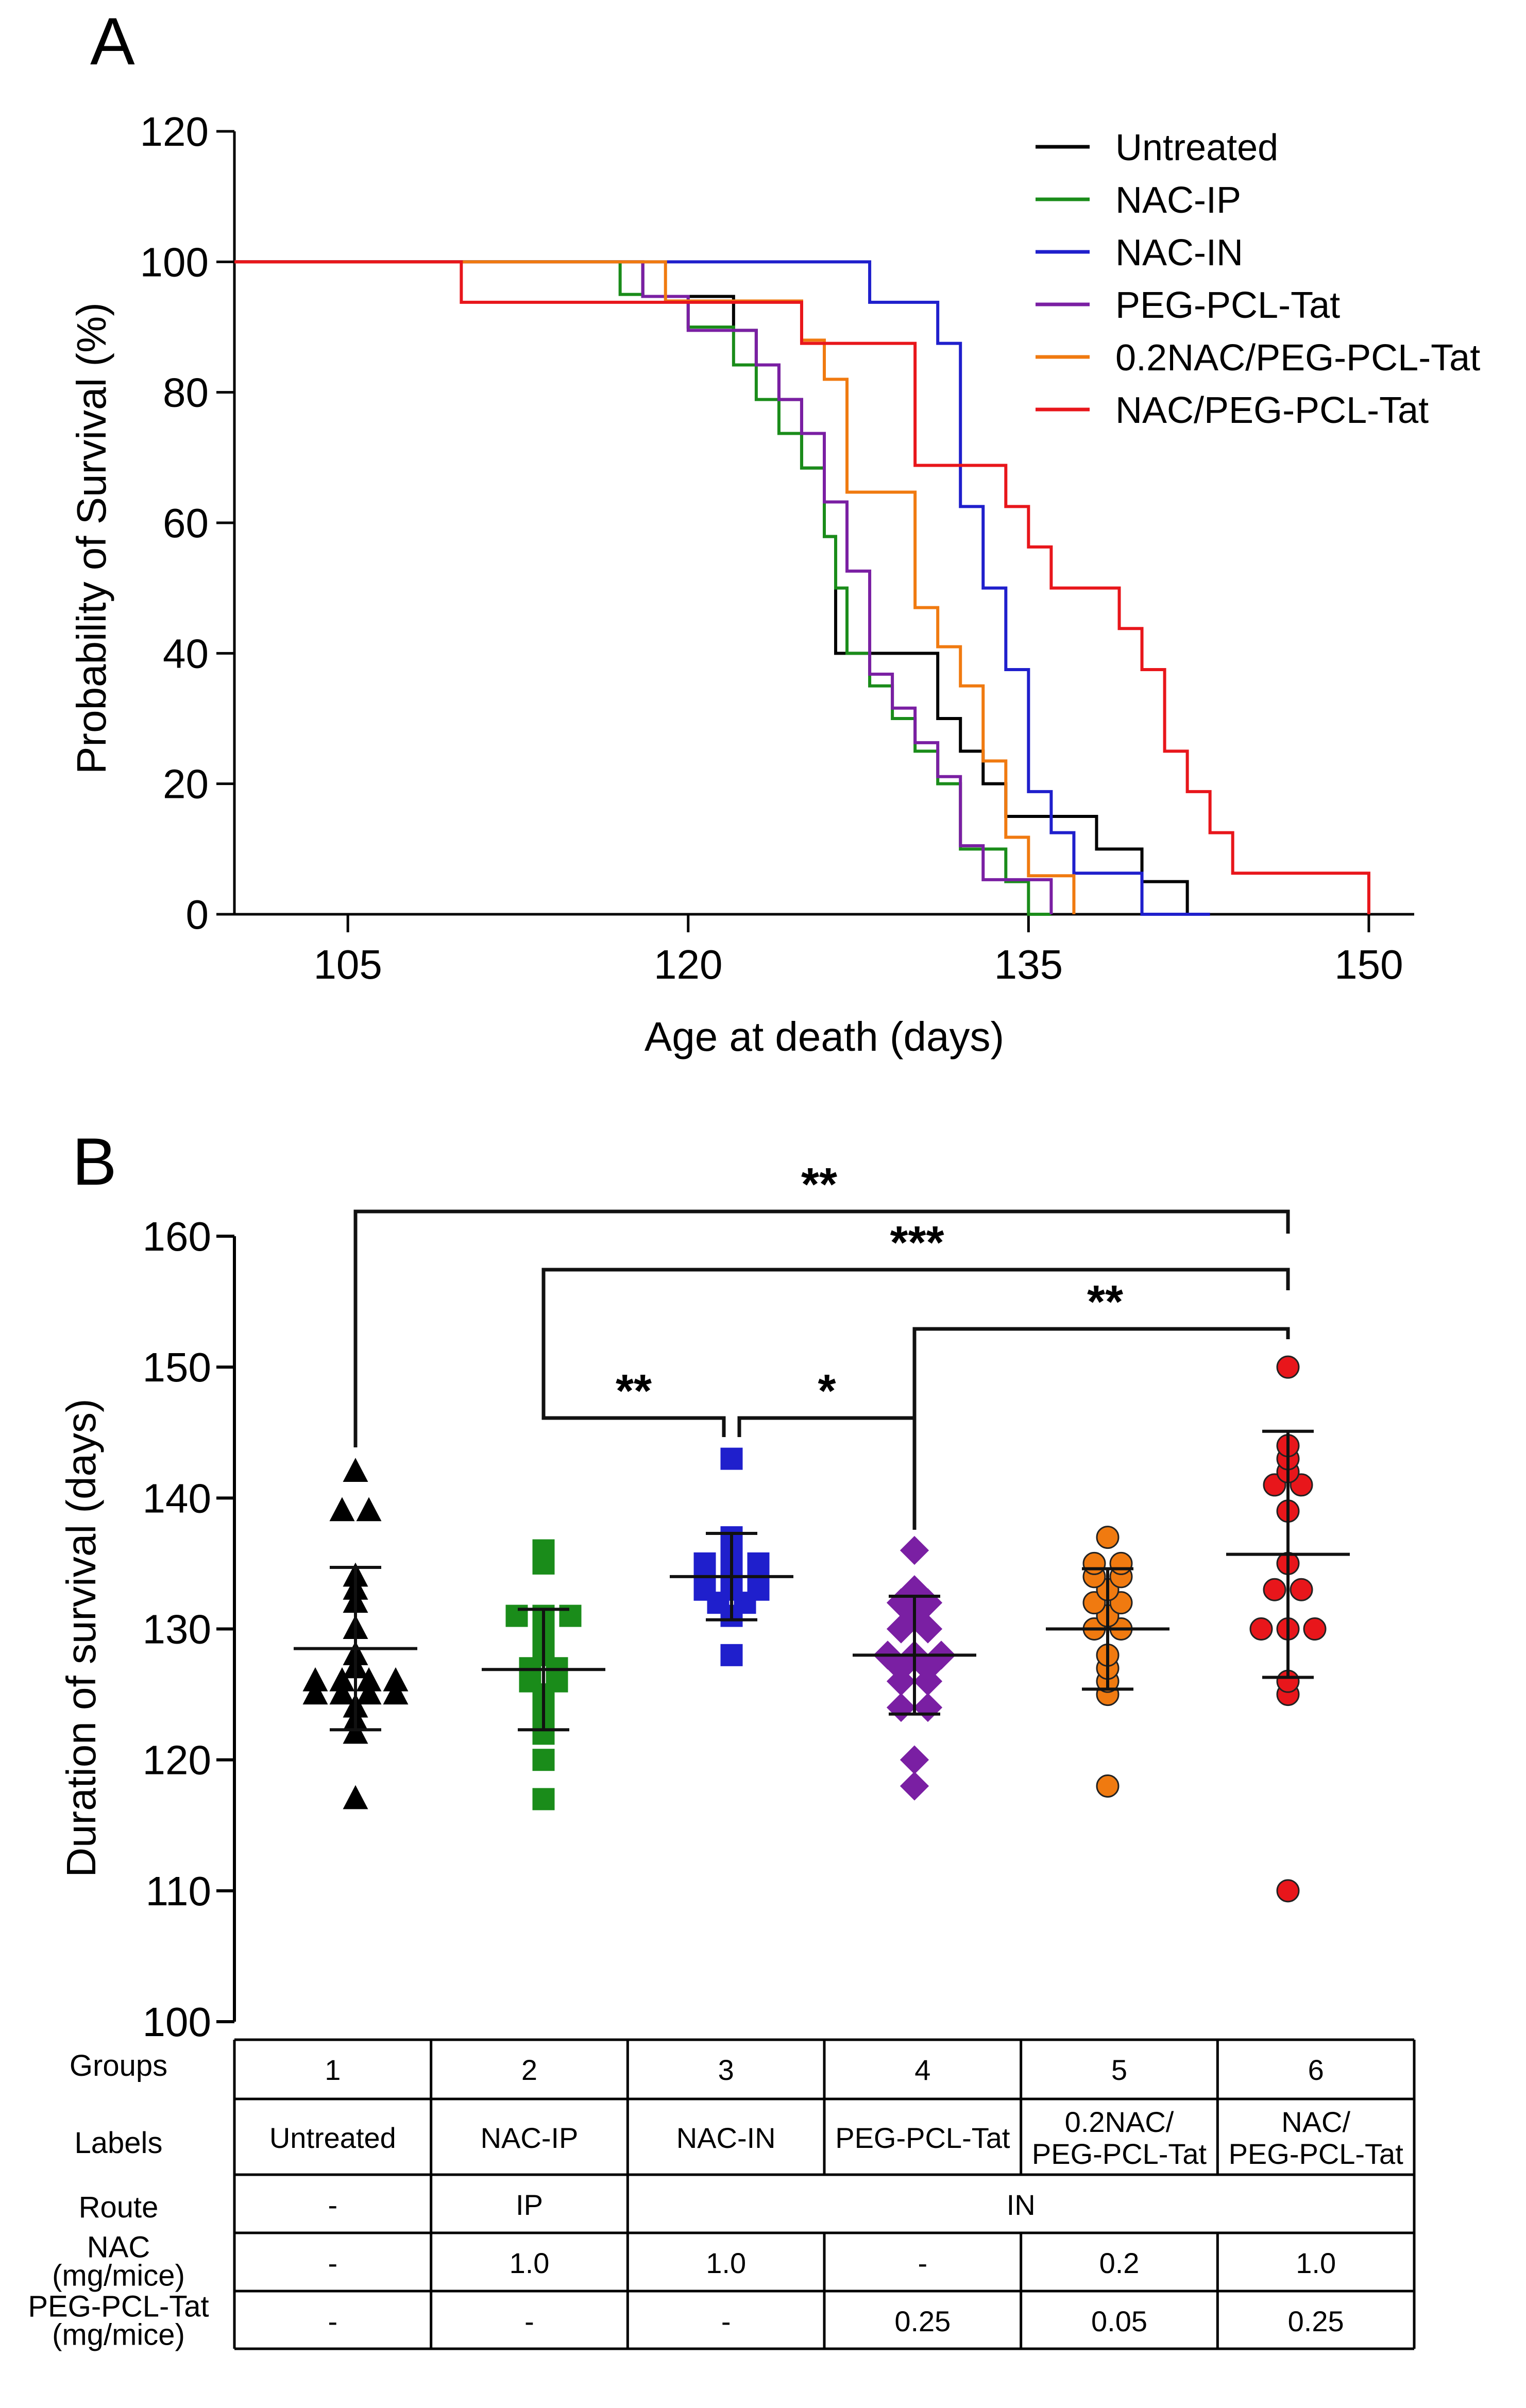 This screenshot has height=2408, width=1526. What do you see at coordinates (1272, 411) in the screenshot?
I see `legend-label: NAC/PEG-PCL-Tat` at bounding box center [1272, 411].